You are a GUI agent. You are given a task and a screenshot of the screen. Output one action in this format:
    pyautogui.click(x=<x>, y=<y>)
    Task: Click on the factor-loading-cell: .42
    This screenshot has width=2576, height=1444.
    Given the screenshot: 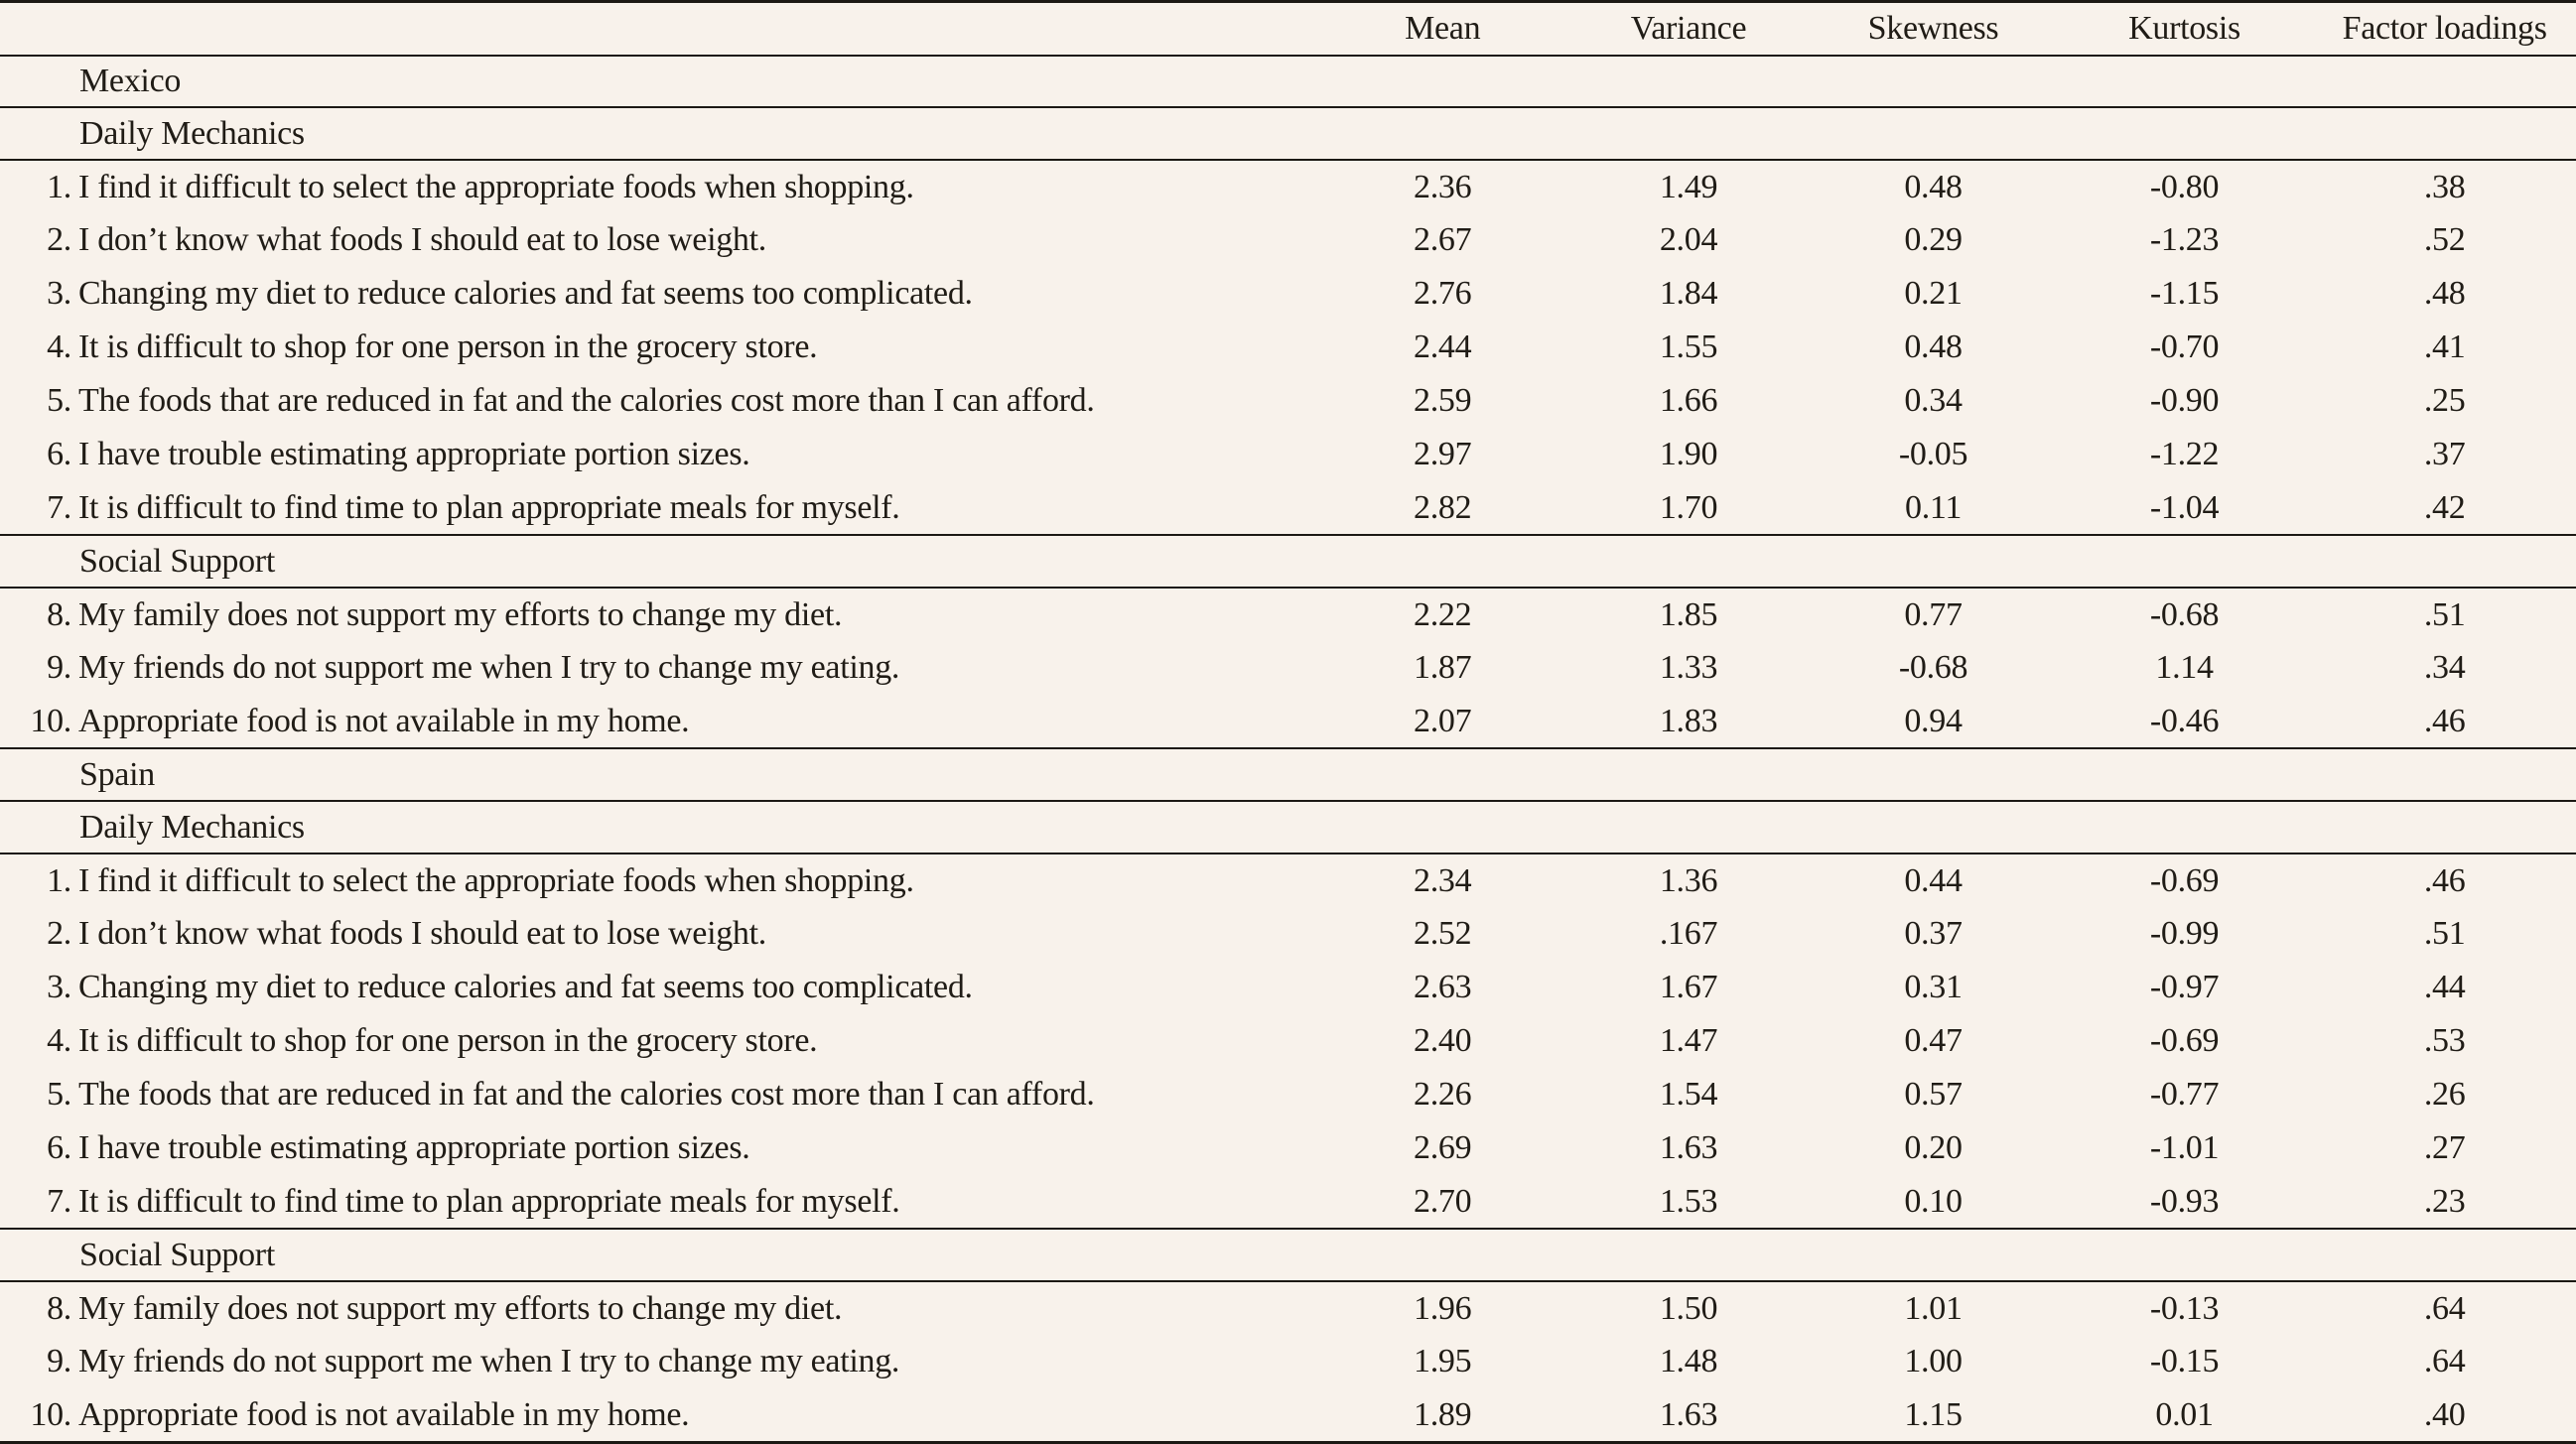 What is the action you would take?
    pyautogui.click(x=2444, y=507)
    